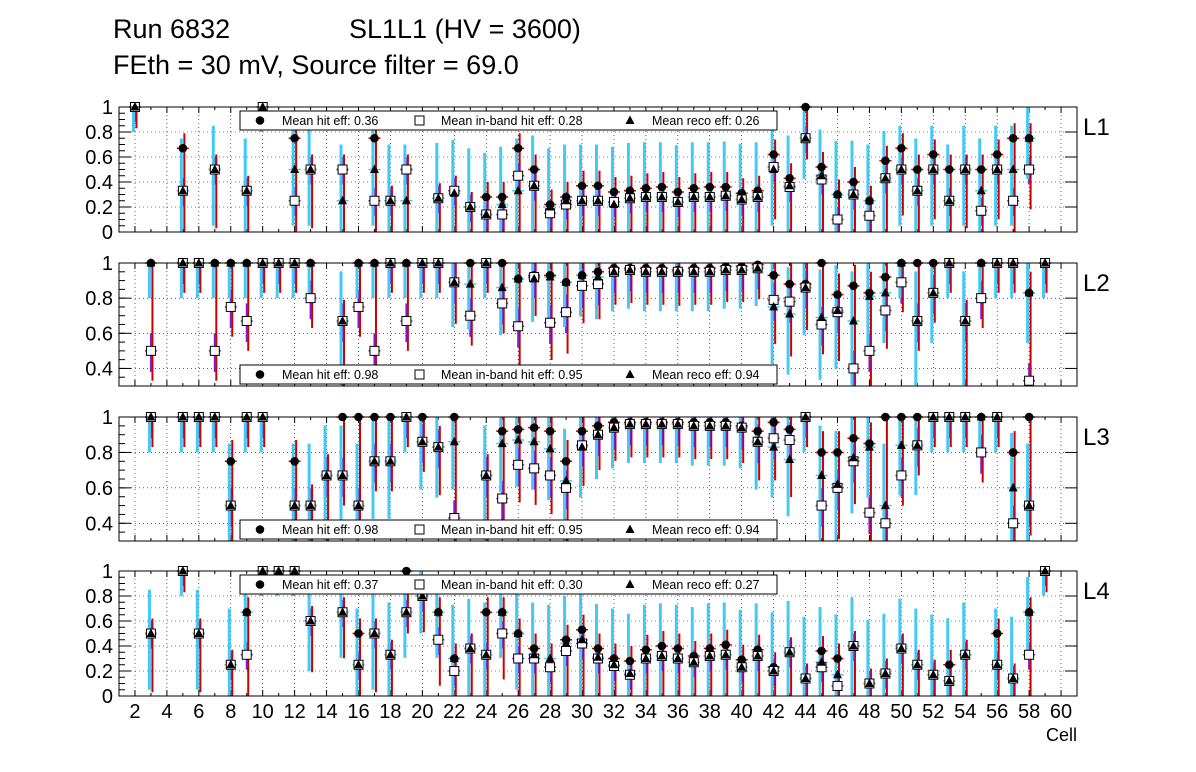 The width and height of the screenshot is (1196, 772). What do you see at coordinates (107, 233) in the screenshot?
I see `y-tick-label: 0` at bounding box center [107, 233].